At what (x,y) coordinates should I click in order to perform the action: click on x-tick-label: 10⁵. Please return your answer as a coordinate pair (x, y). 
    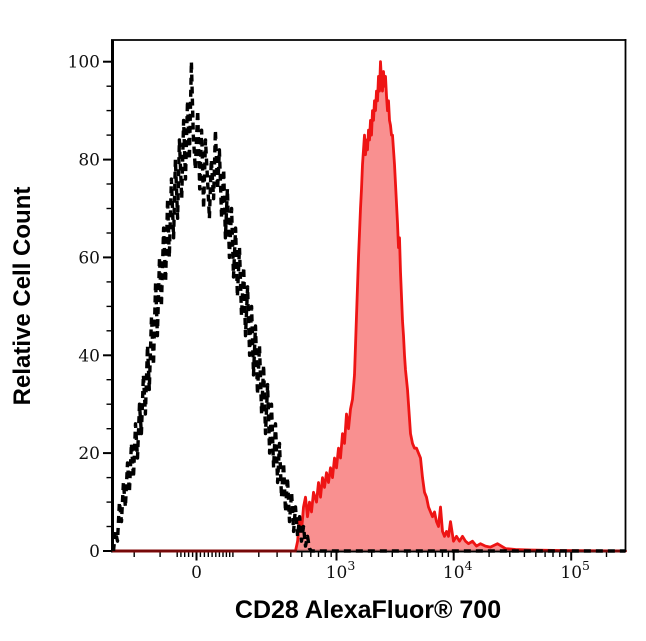
    Looking at the image, I should click on (575, 570).